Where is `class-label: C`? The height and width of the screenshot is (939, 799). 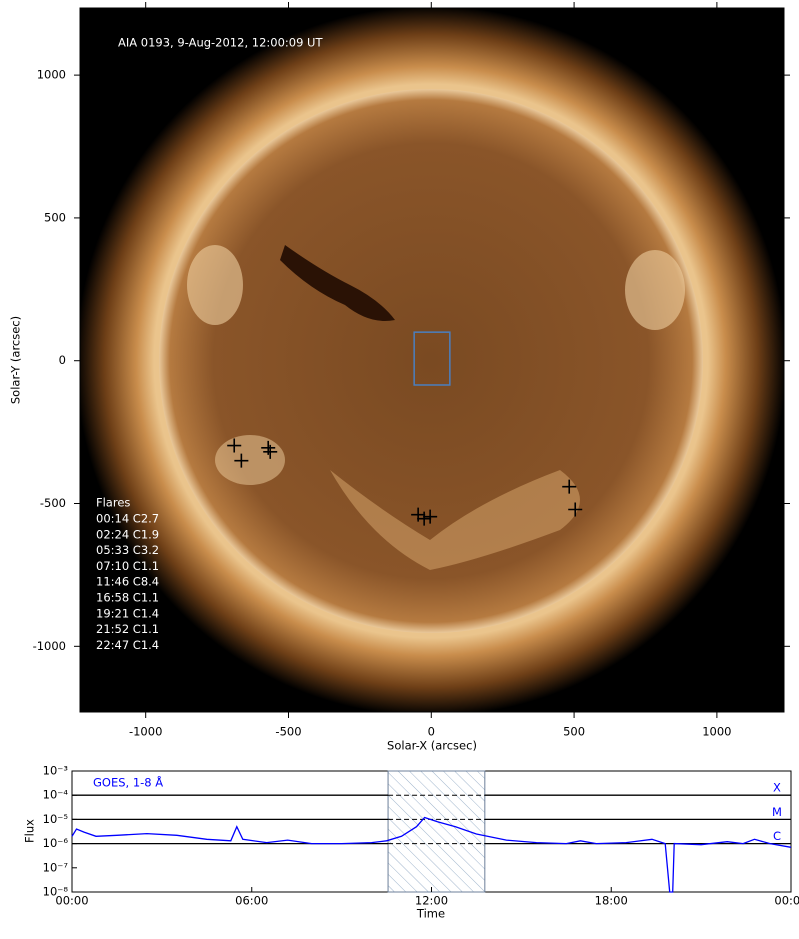
class-label: C is located at coordinates (777, 836).